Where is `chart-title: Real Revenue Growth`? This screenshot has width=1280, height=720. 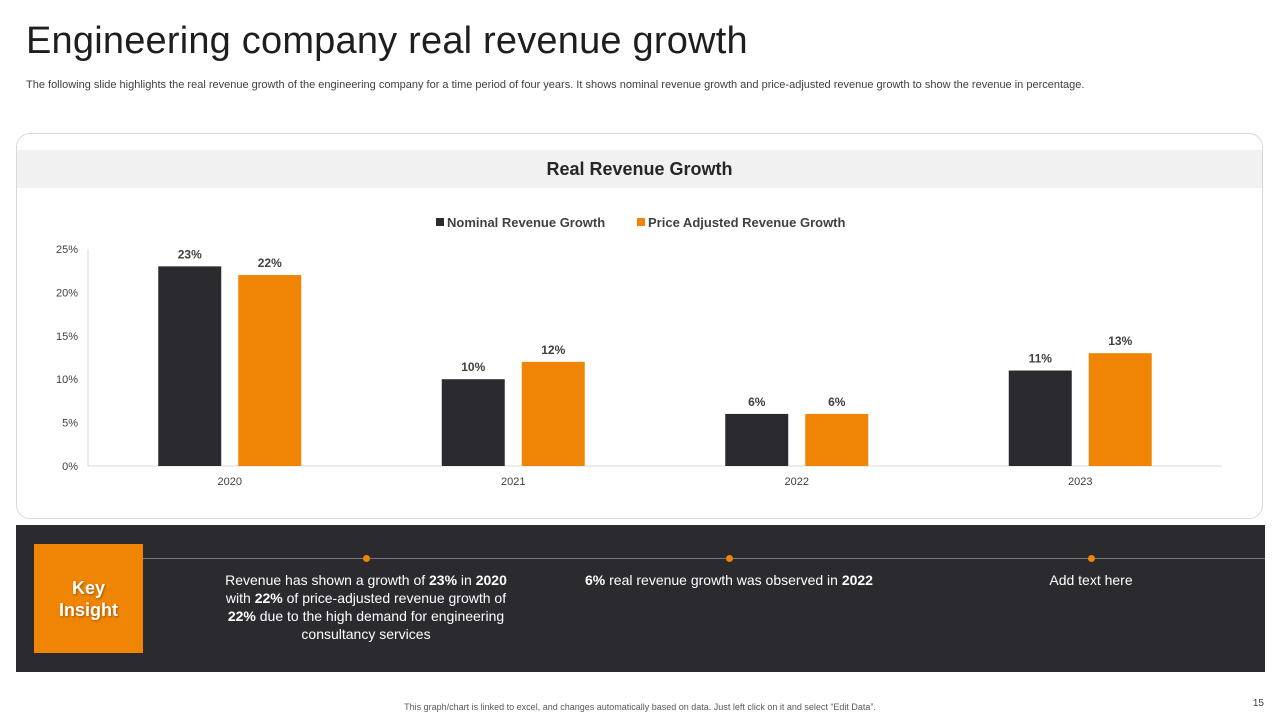
chart-title: Real Revenue Growth is located at coordinates (639, 169).